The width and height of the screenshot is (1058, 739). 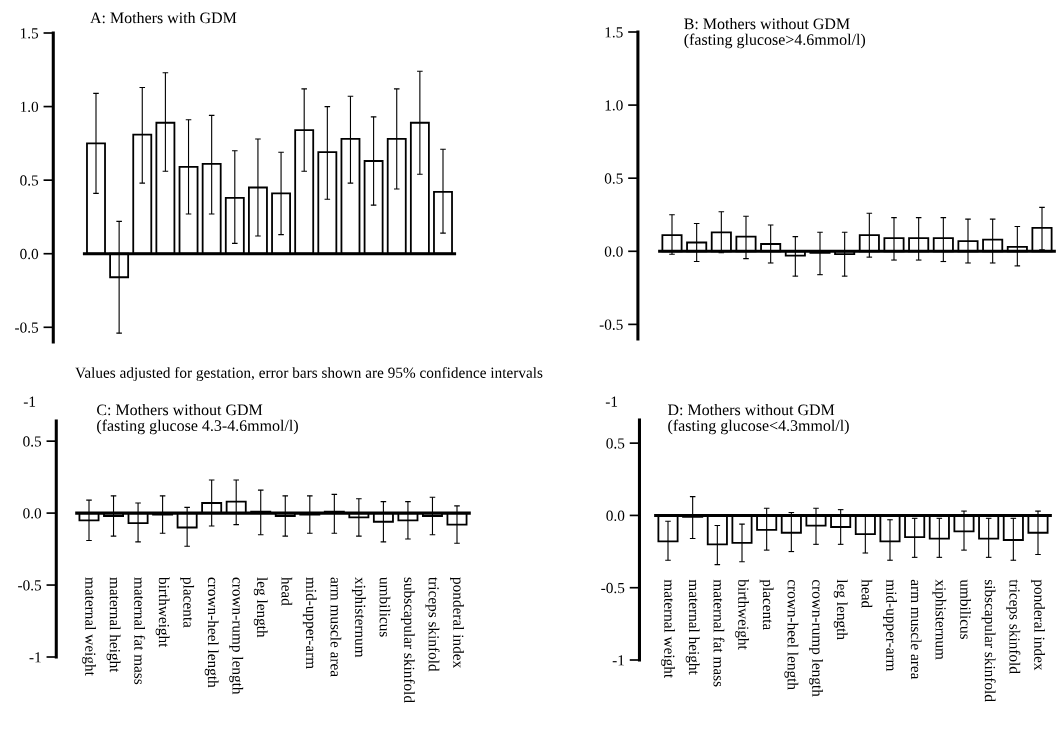 What do you see at coordinates (988, 640) in the screenshot?
I see `x-tick-label: sibscapular skinfold` at bounding box center [988, 640].